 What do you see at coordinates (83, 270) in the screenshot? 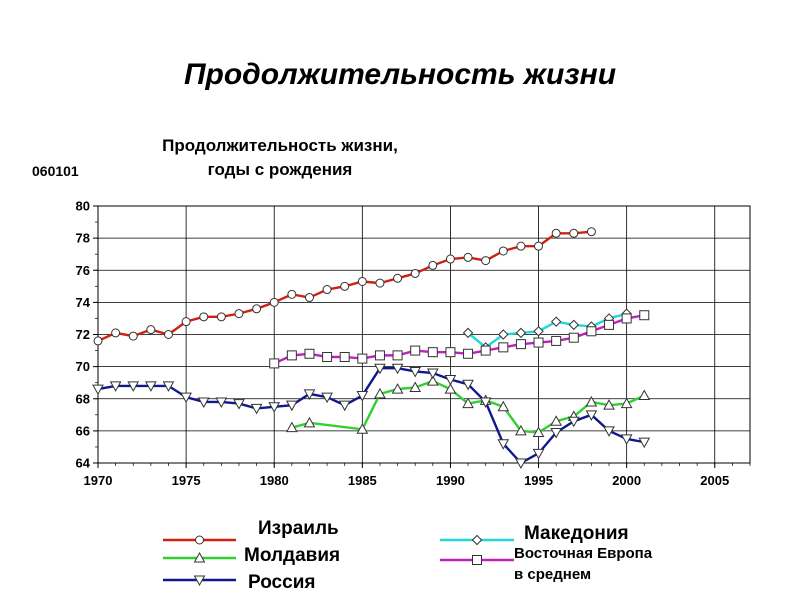
I see `y-tick-label: 76` at bounding box center [83, 270].